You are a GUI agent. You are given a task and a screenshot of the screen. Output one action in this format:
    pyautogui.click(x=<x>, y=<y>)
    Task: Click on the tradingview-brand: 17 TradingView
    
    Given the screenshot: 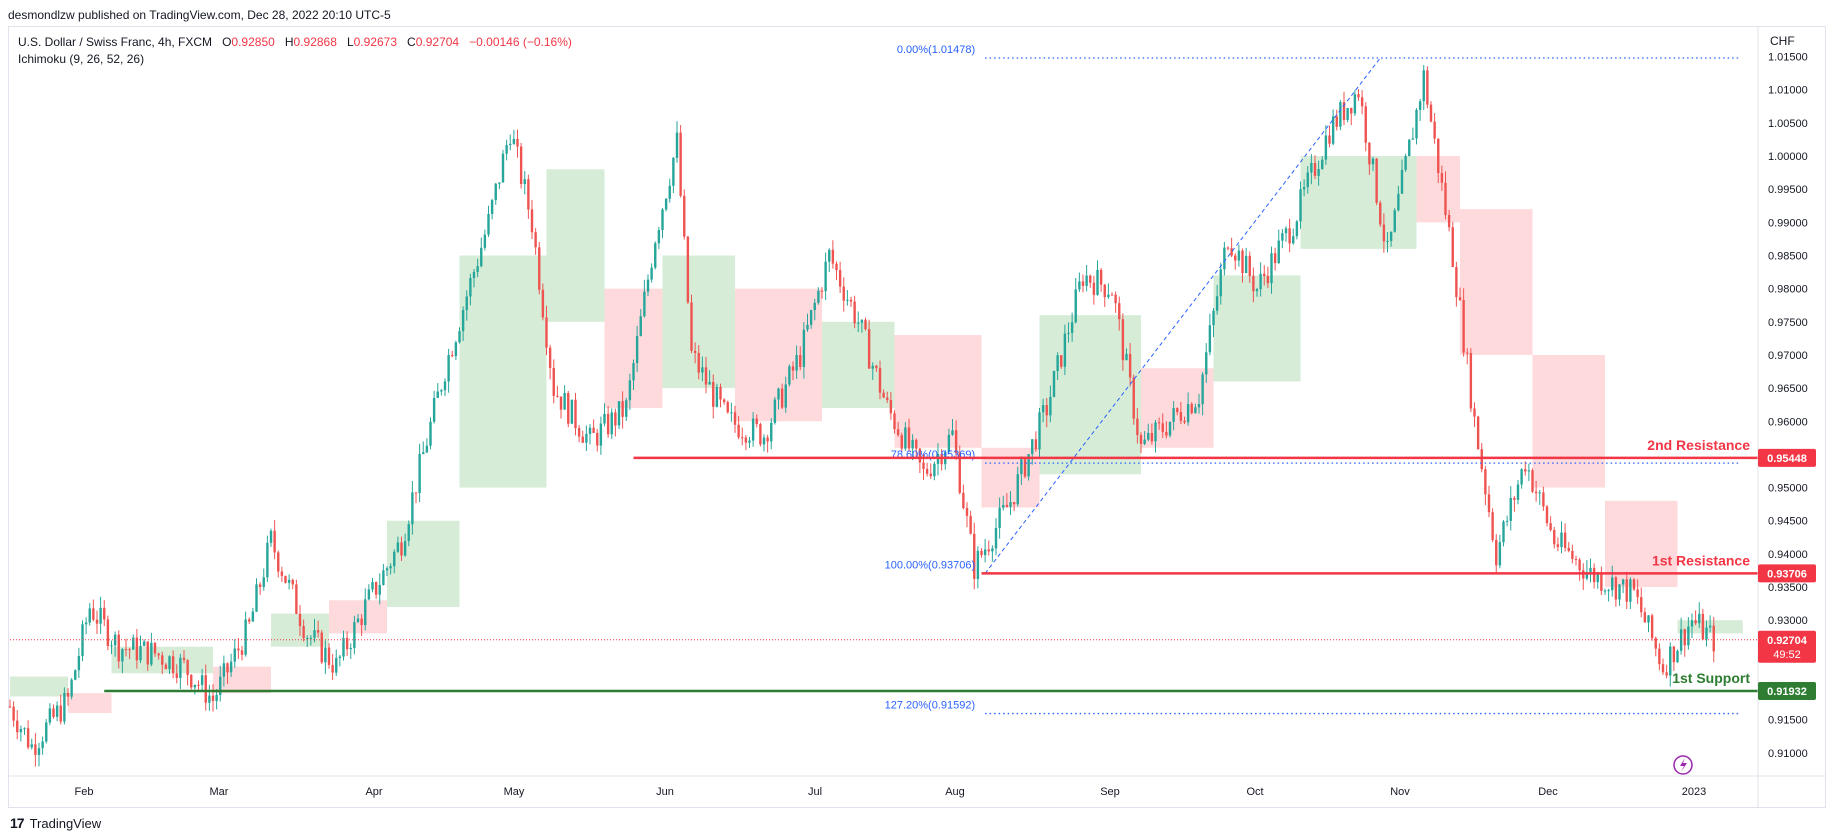 What is the action you would take?
    pyautogui.click(x=55, y=823)
    